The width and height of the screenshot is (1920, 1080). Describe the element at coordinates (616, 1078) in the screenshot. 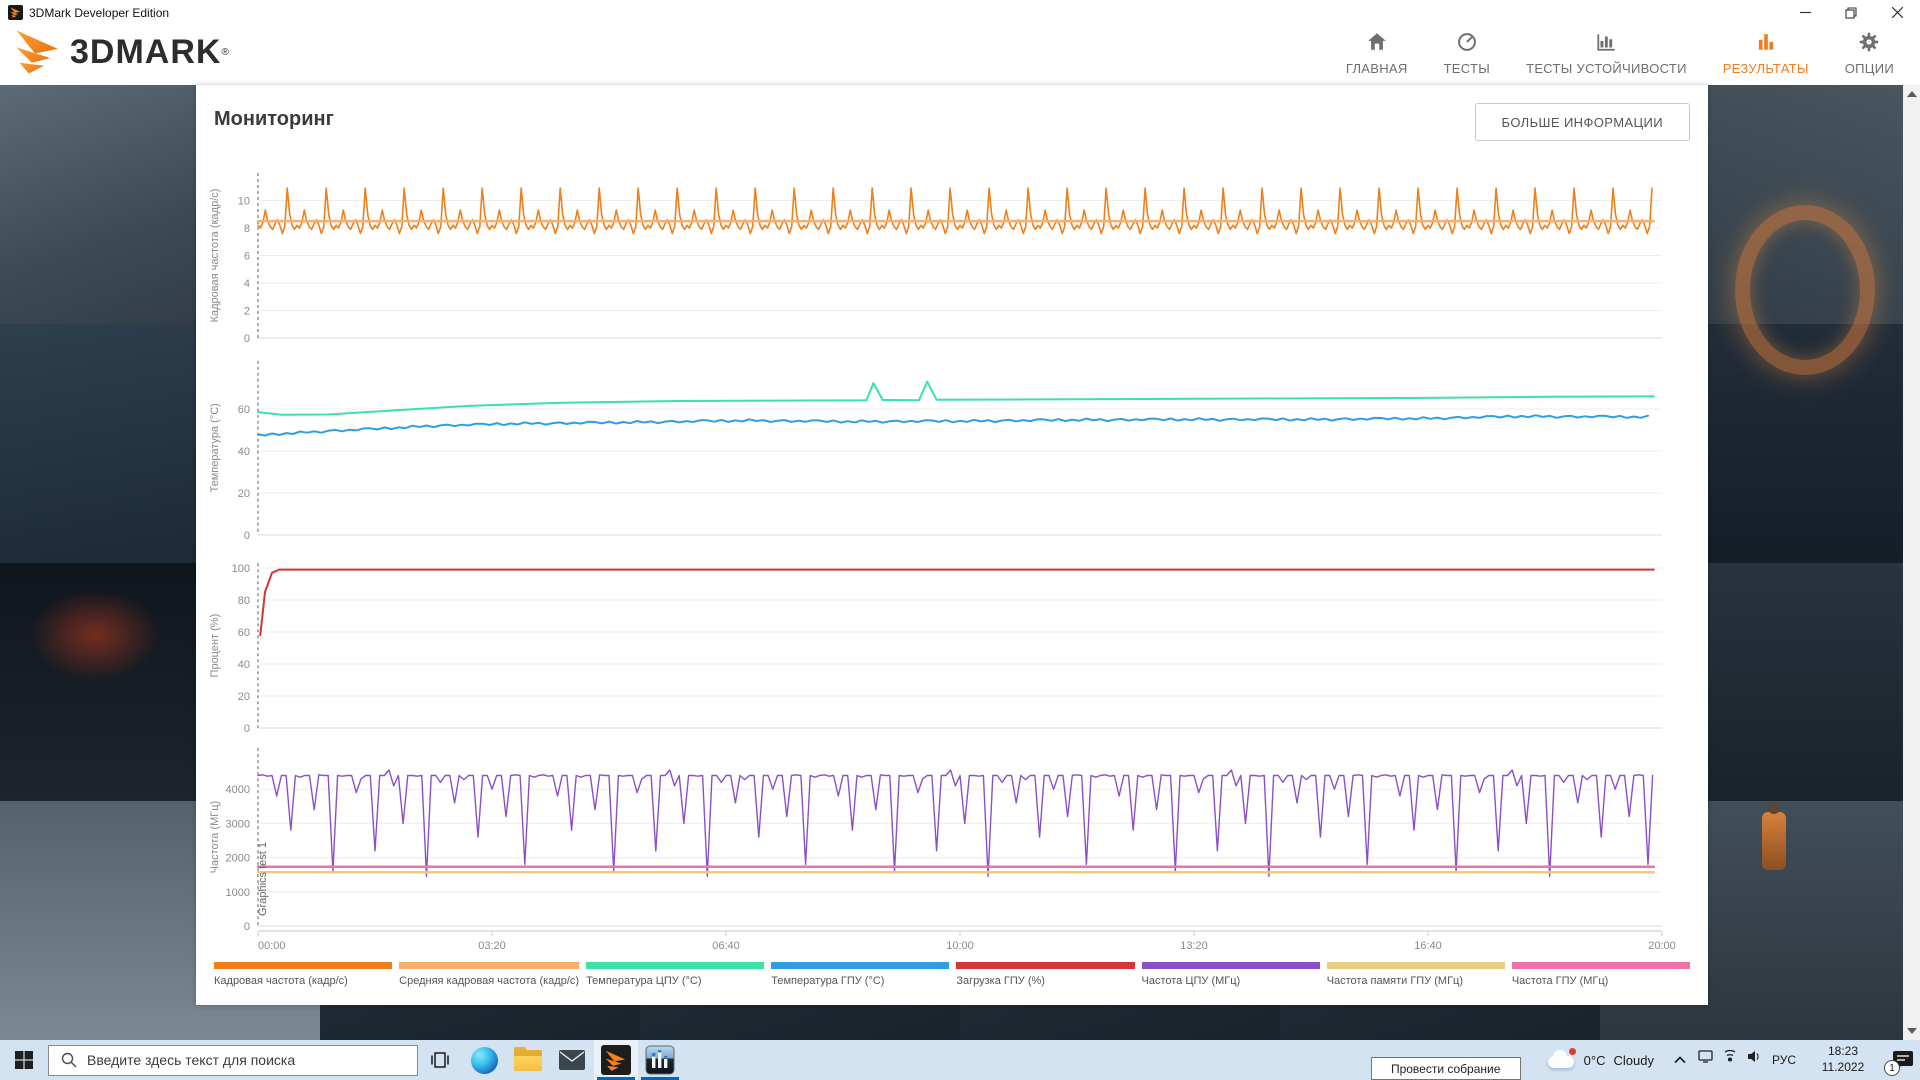

I see `running-indicator` at that location.